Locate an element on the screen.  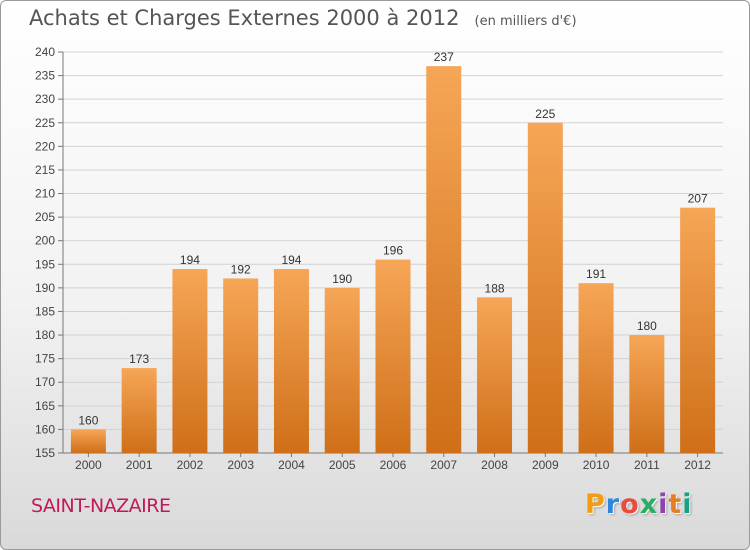
y-tick-label: 215 is located at coordinates (45, 170).